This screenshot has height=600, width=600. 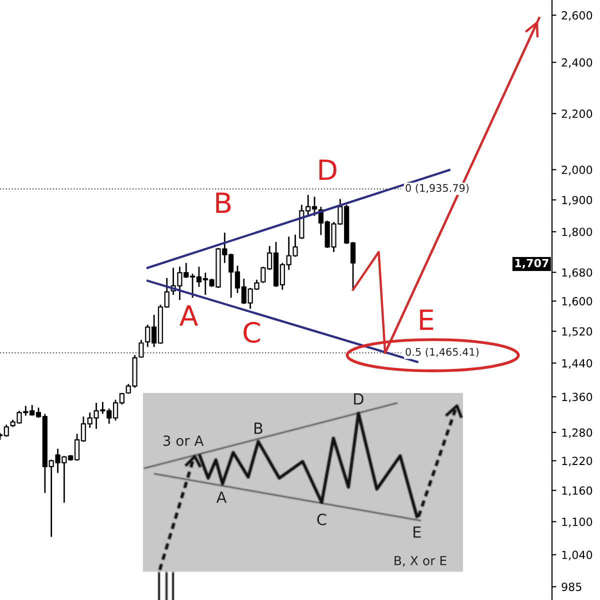 What do you see at coordinates (577, 115) in the screenshot?
I see `y-tick-label: 2,200` at bounding box center [577, 115].